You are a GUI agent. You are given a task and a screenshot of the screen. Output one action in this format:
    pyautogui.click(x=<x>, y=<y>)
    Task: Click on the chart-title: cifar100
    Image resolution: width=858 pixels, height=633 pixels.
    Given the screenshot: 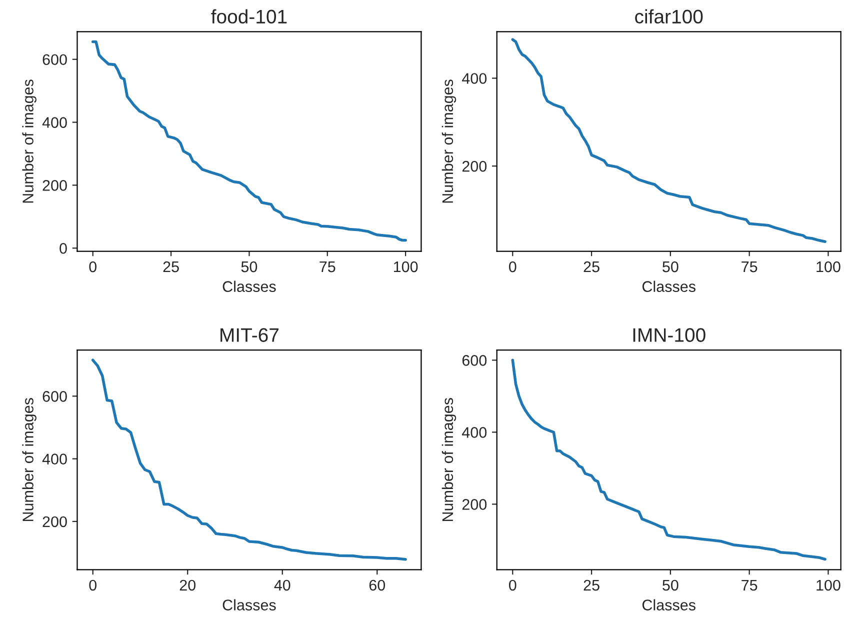 What is the action you would take?
    pyautogui.click(x=669, y=16)
    